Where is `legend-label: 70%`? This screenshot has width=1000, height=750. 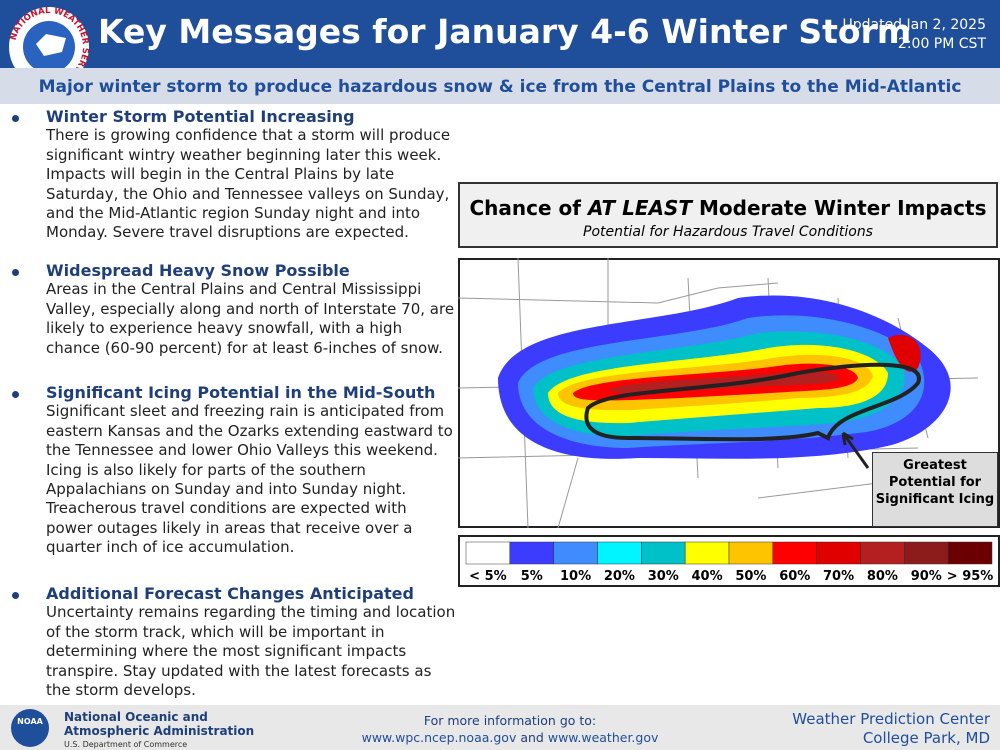 legend-label: 70% is located at coordinates (838, 576).